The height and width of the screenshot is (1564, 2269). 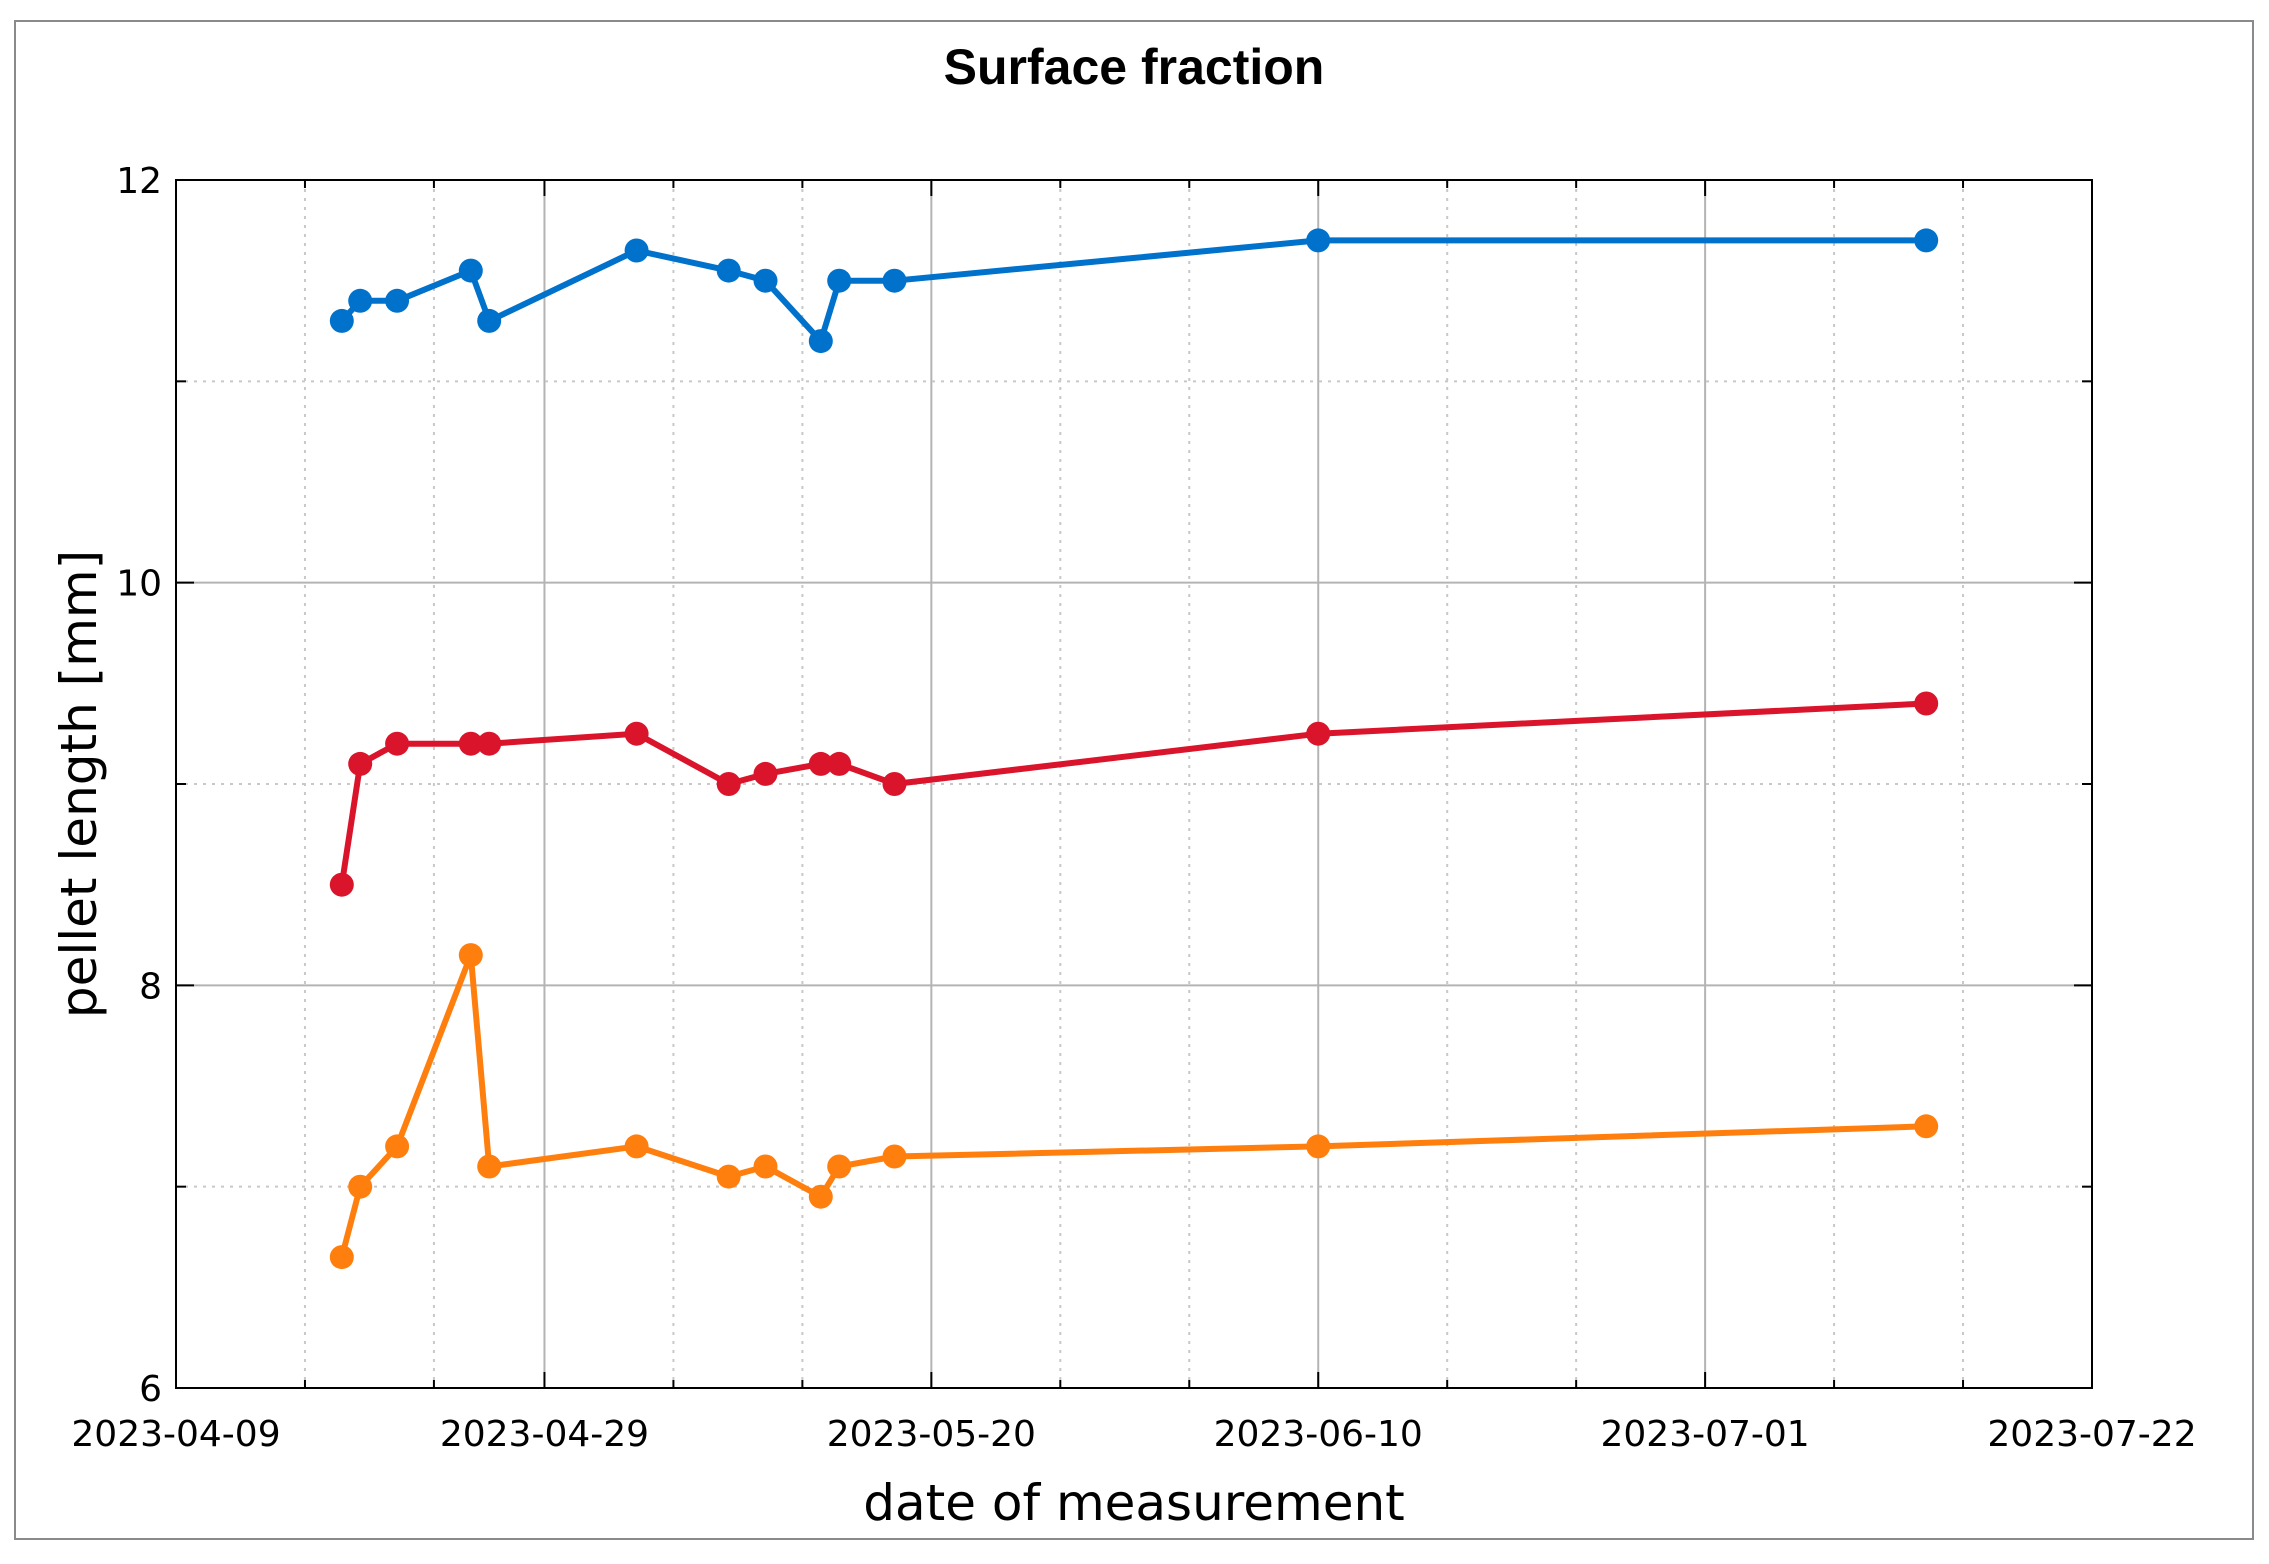 I want to click on series-middle, so click(x=1134, y=794).